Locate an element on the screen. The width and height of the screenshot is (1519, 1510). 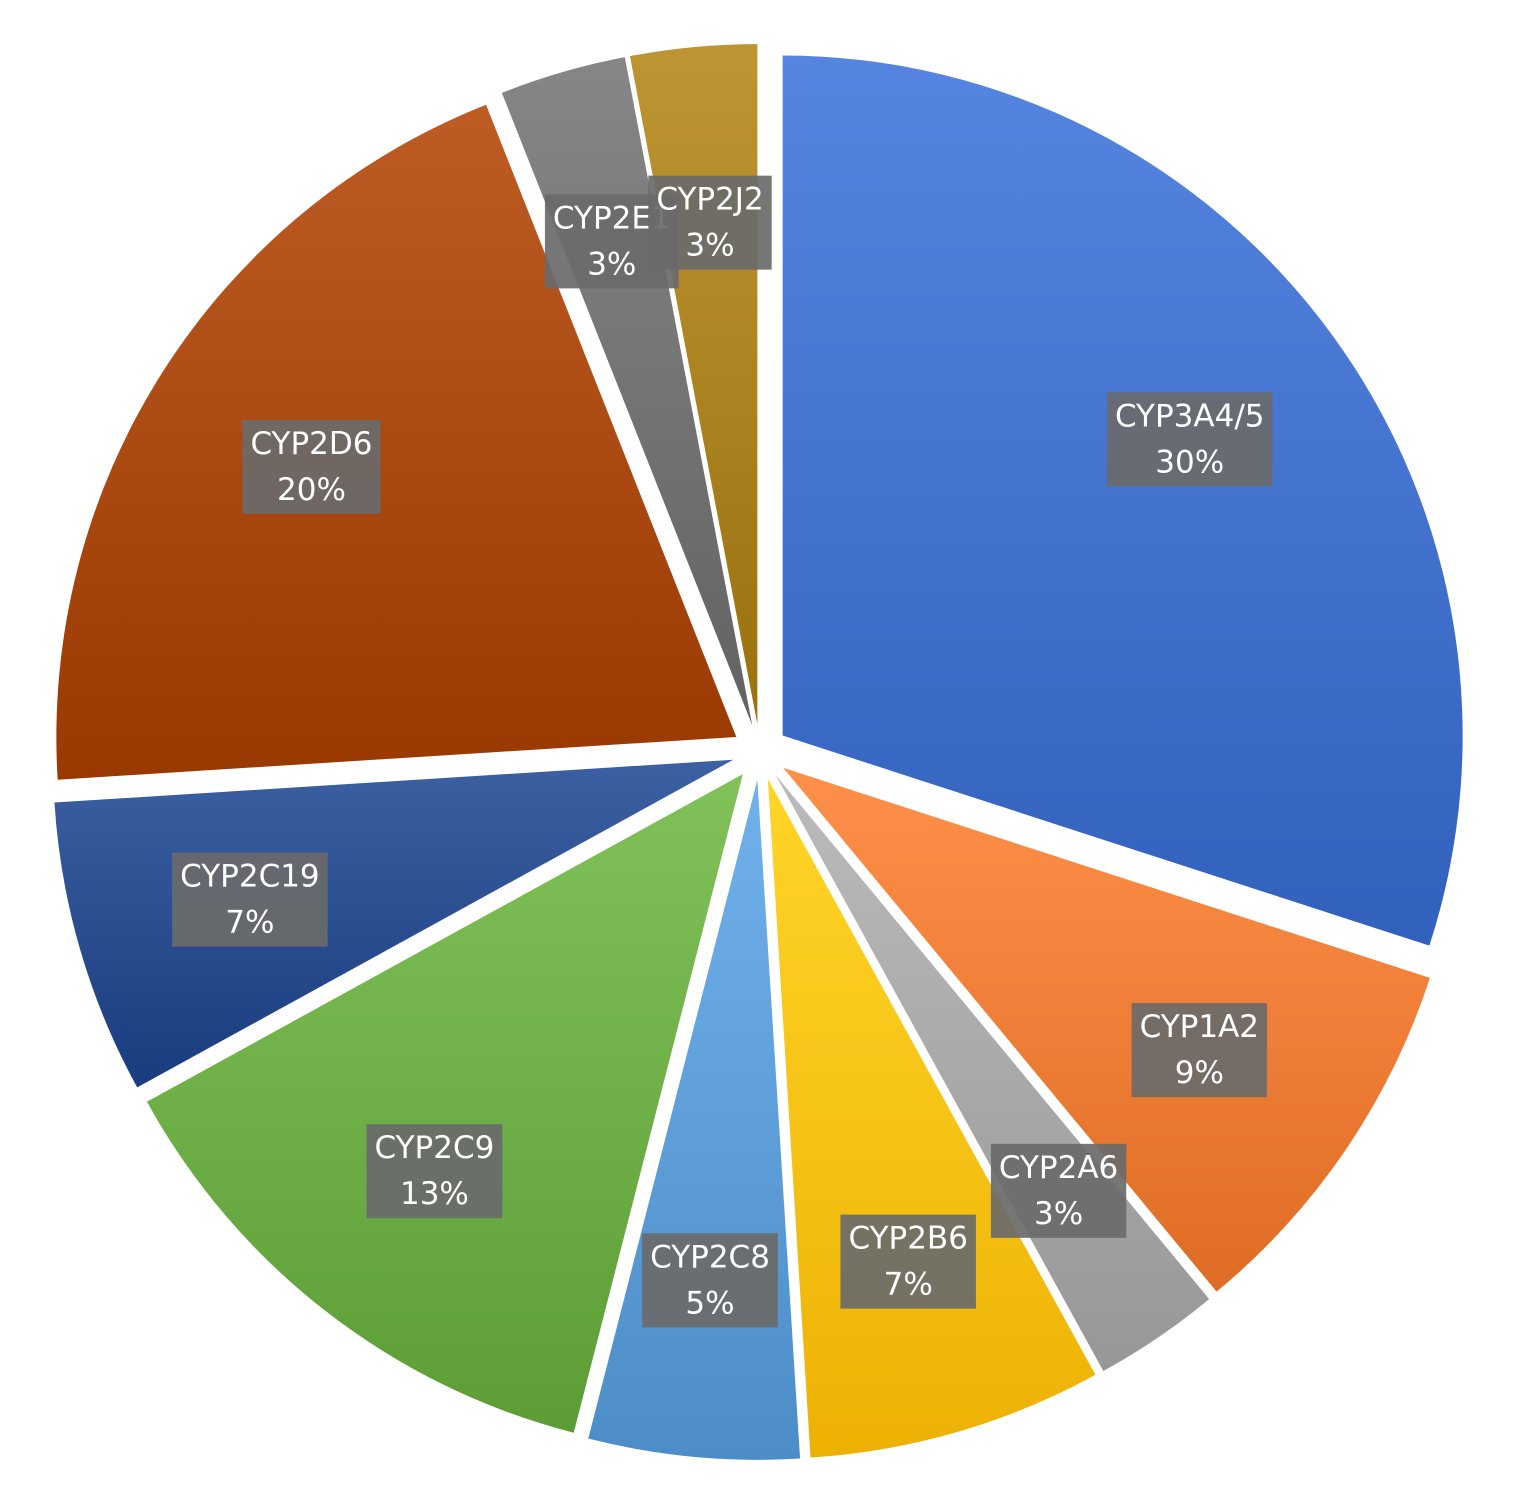
slice-label-cyp2b6: CYP2B6 7% is located at coordinates (908, 1261).